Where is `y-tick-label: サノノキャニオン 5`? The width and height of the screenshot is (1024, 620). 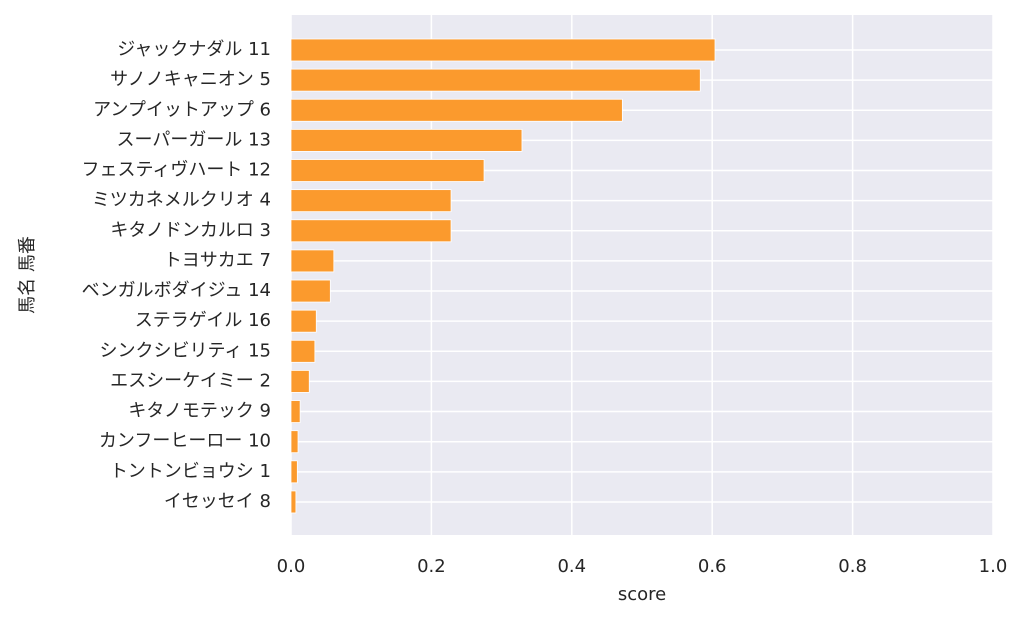
y-tick-label: サノノキャニオン 5 is located at coordinates (190, 79).